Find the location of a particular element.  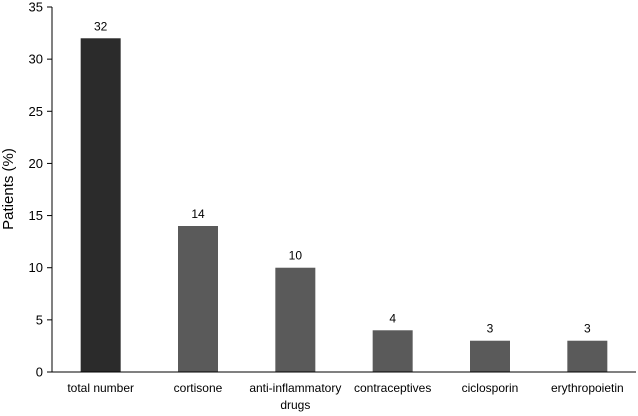

data-label: 32 is located at coordinates (101, 26).